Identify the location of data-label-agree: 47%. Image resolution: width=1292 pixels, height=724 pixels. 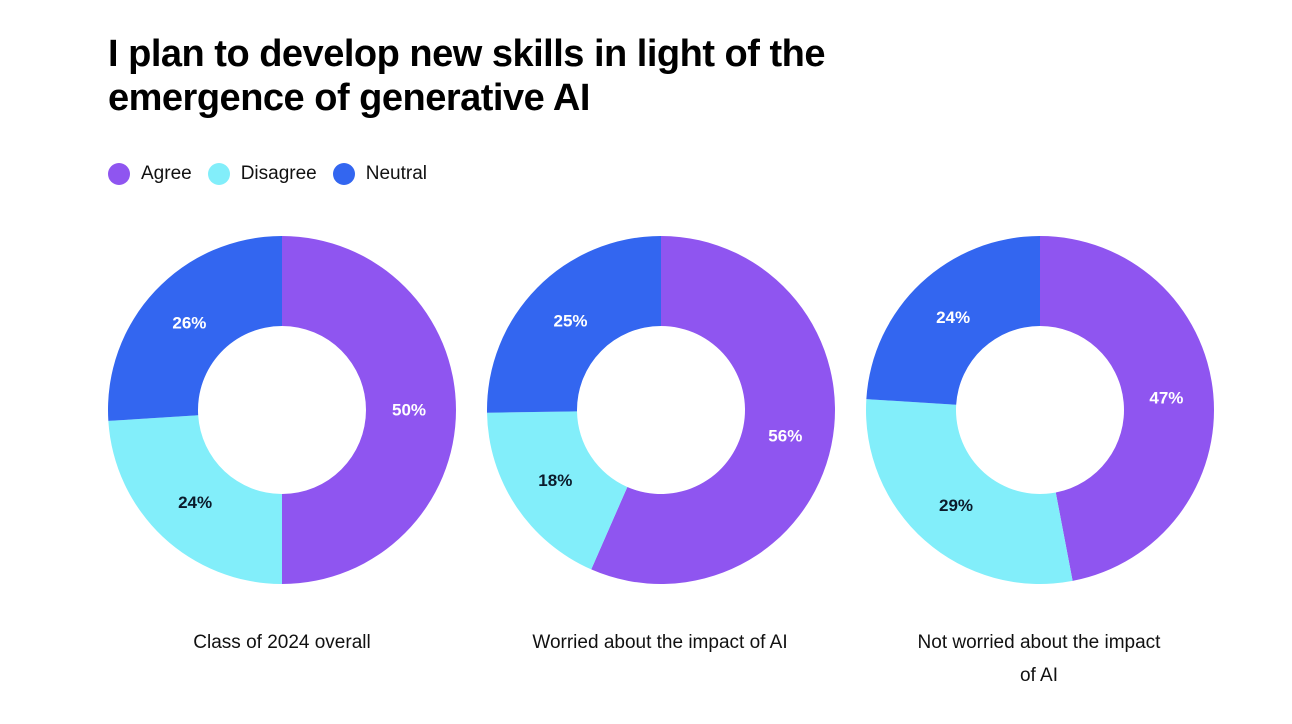
(1166, 398).